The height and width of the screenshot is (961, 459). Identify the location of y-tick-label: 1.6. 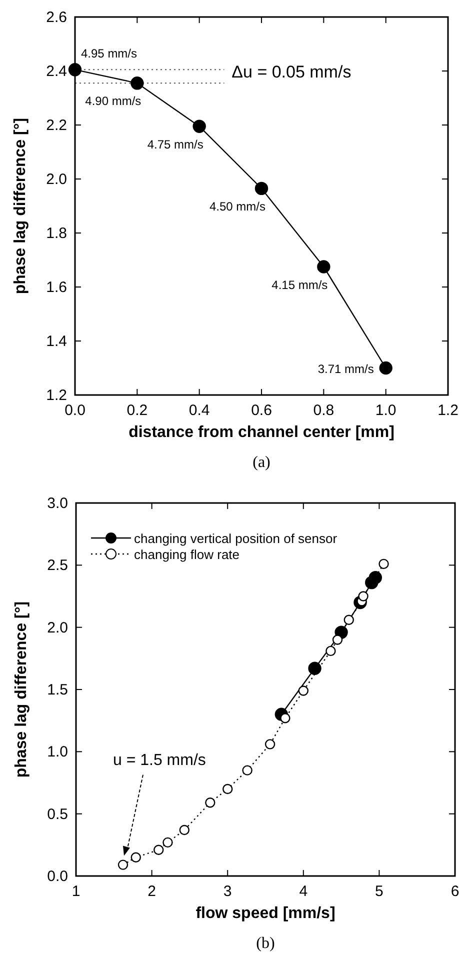
(56, 287).